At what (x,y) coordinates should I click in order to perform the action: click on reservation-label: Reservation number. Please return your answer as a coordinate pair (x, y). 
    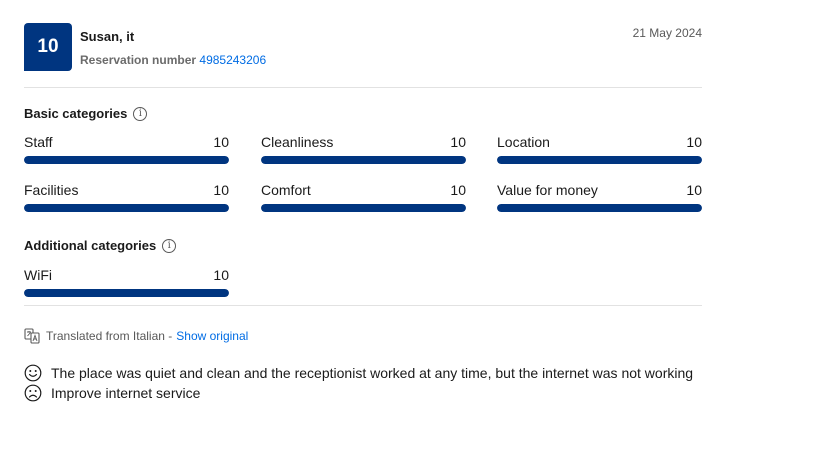
    Looking at the image, I should click on (138, 60).